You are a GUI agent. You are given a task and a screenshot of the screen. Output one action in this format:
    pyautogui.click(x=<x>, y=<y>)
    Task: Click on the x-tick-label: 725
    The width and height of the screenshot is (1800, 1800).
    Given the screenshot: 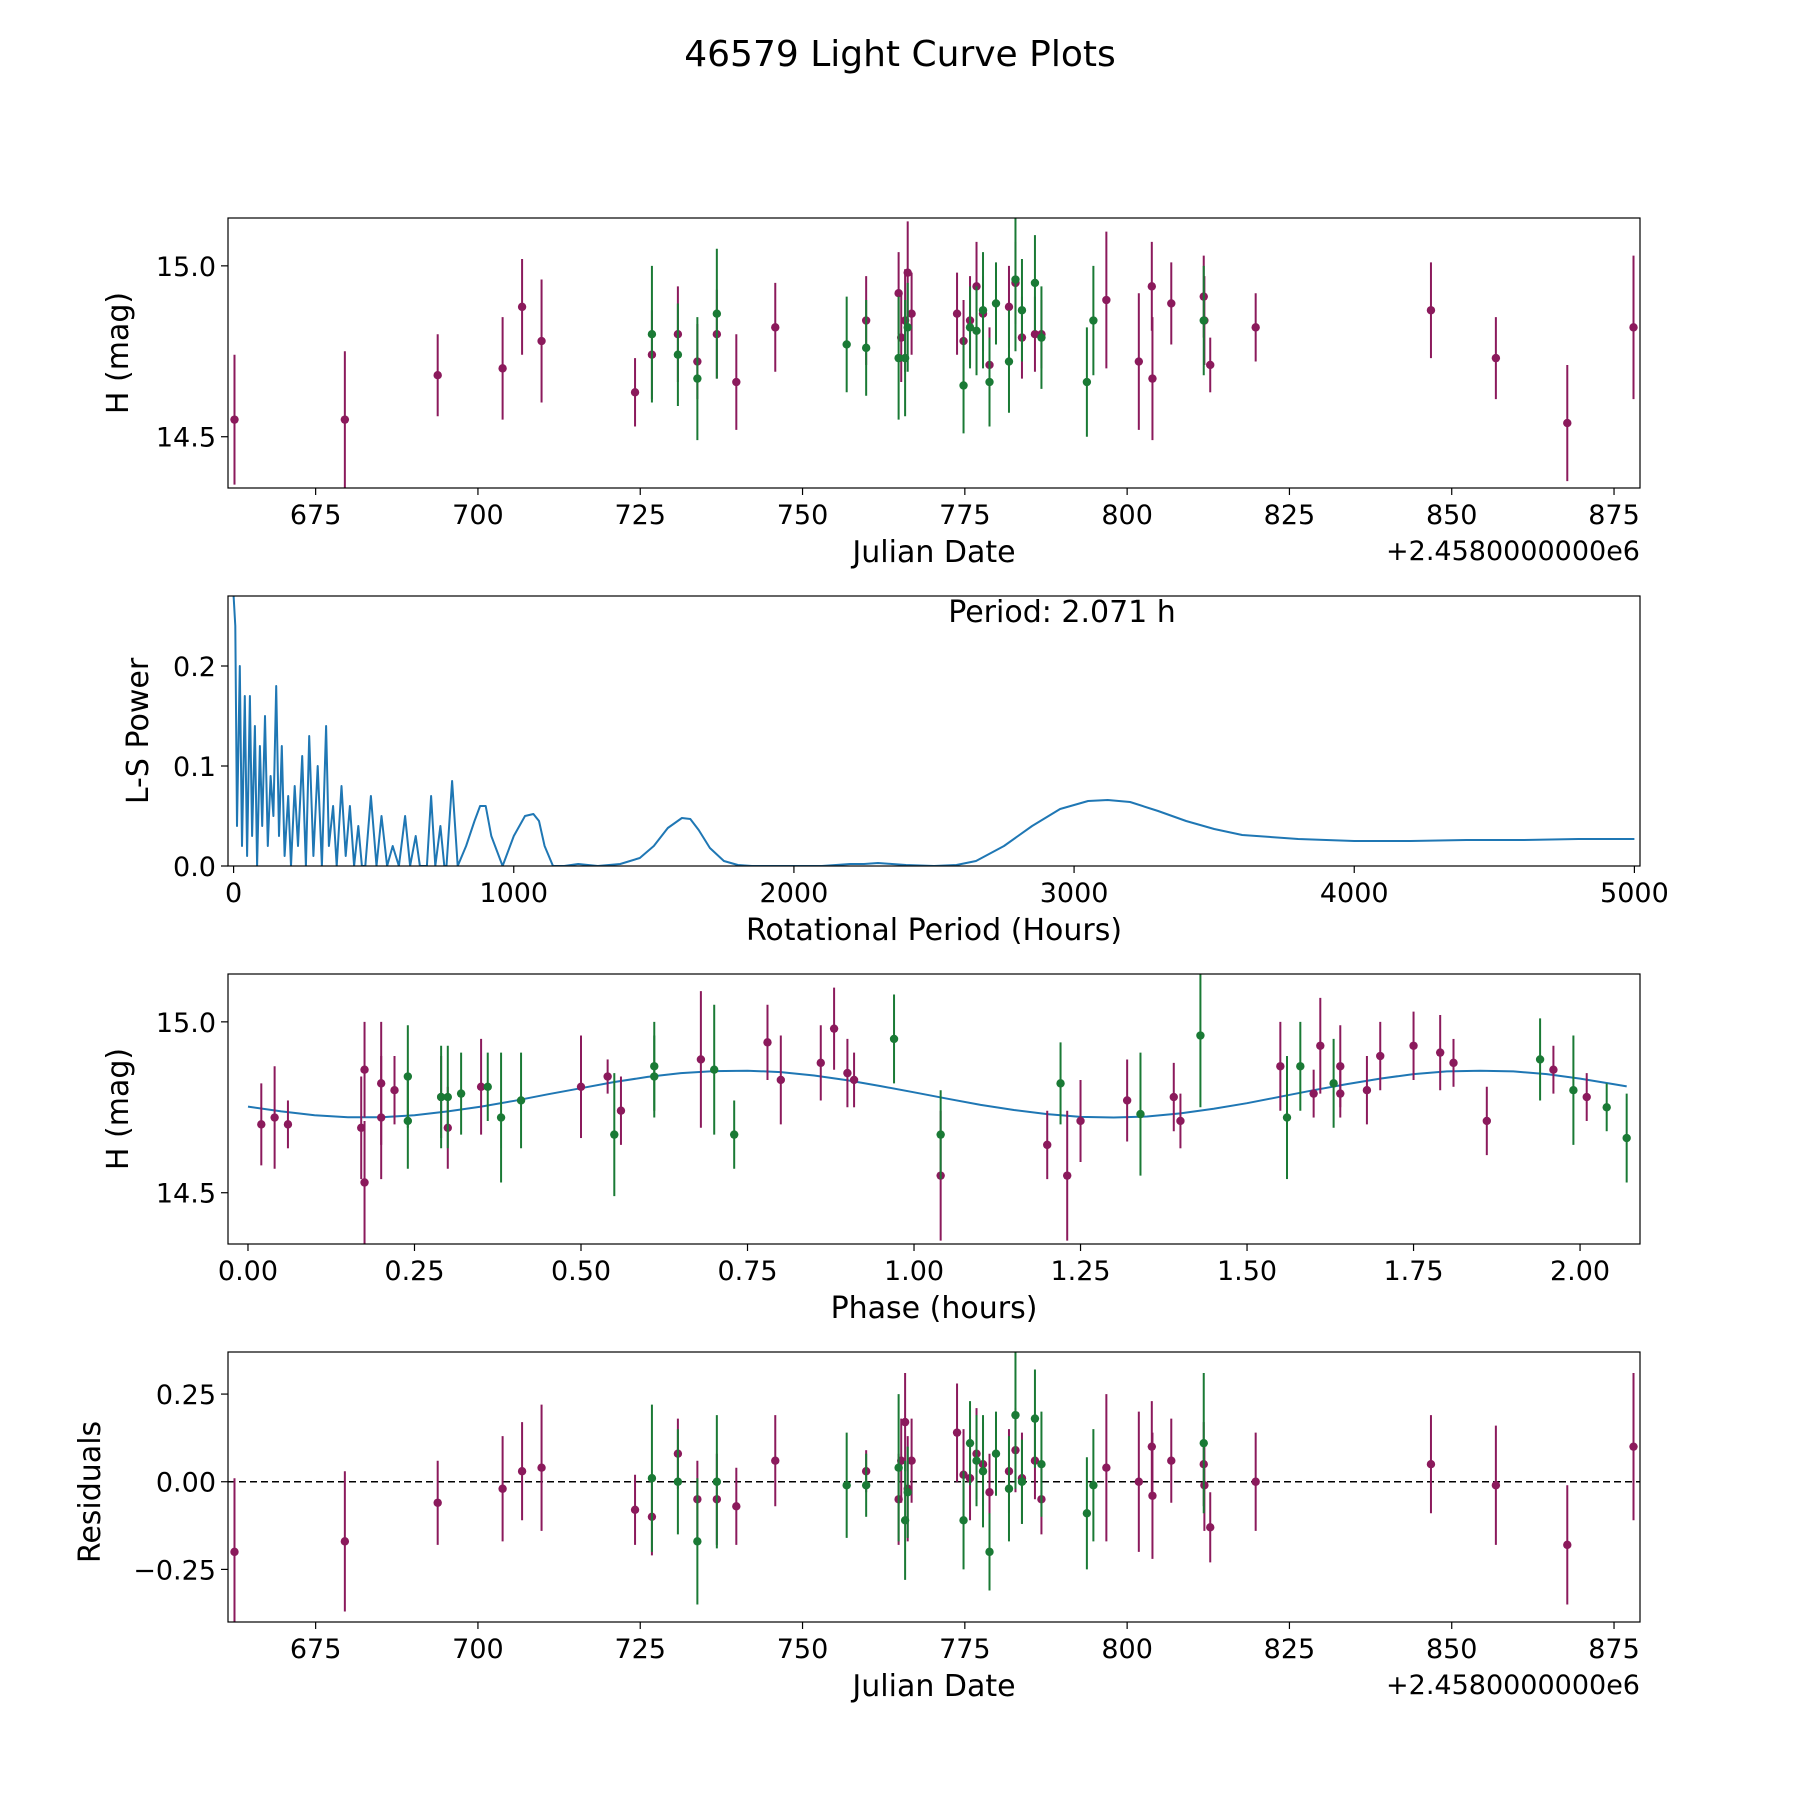 What is the action you would take?
    pyautogui.click(x=640, y=1649)
    